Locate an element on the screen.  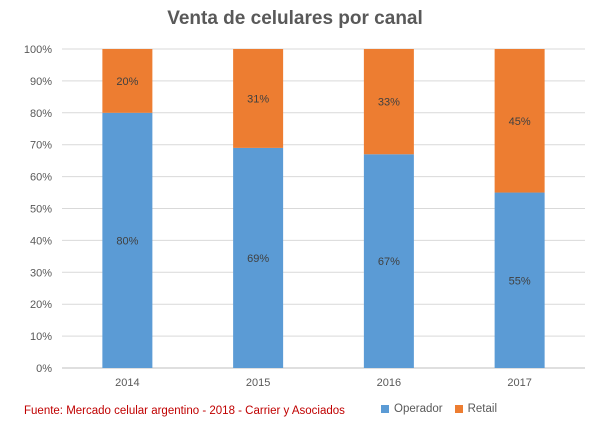
x-tick-label: 2014 is located at coordinates (127, 383).